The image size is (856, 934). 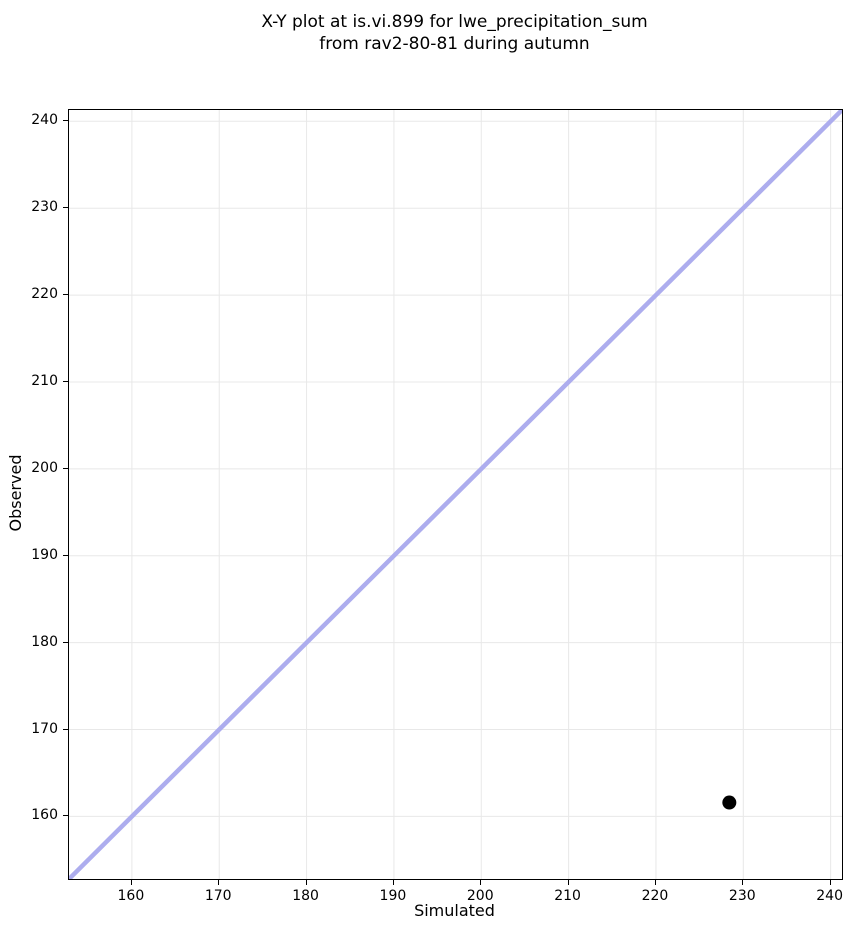 What do you see at coordinates (729, 802) in the screenshot?
I see `data-point-marker` at bounding box center [729, 802].